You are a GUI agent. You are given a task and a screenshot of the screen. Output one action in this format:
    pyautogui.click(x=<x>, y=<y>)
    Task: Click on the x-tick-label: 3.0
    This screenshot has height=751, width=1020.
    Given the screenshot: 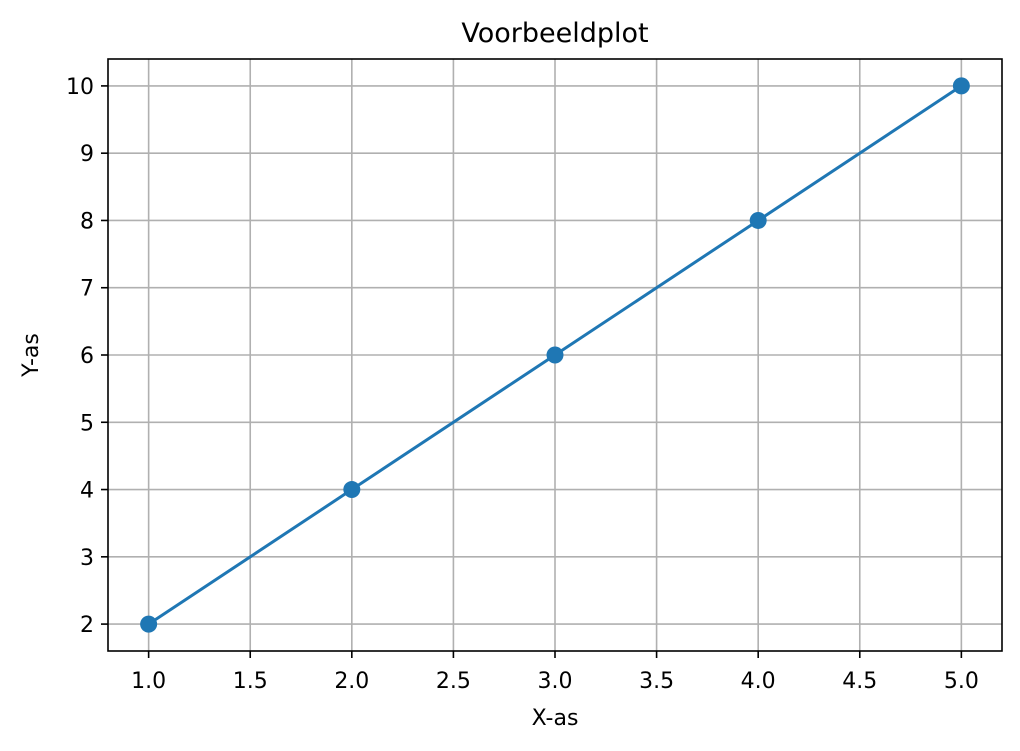 What is the action you would take?
    pyautogui.click(x=555, y=681)
    